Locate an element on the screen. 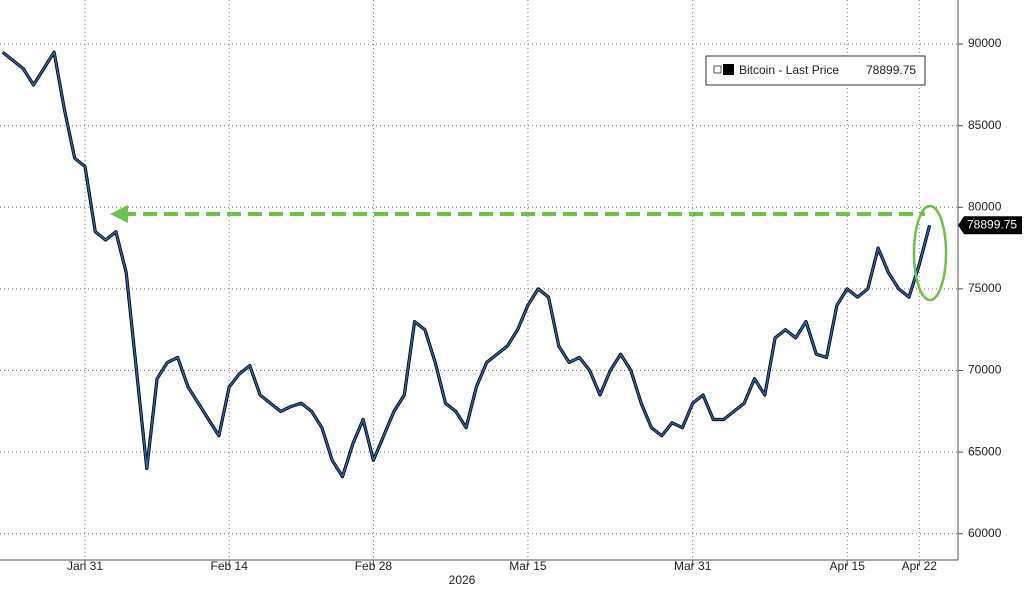  y-tick-label: 60000 is located at coordinates (985, 533).